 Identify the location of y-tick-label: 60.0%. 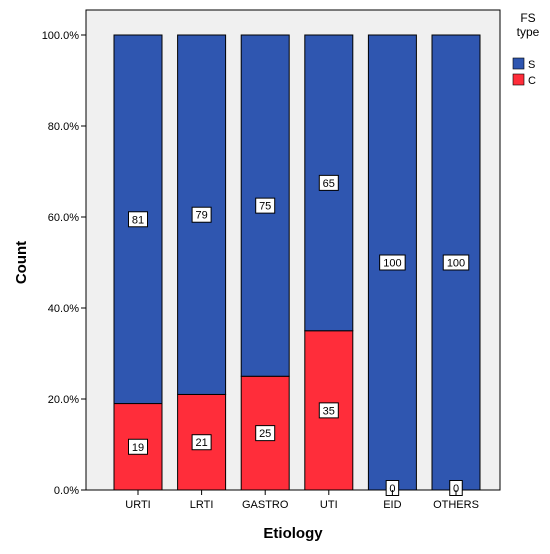
(63, 218).